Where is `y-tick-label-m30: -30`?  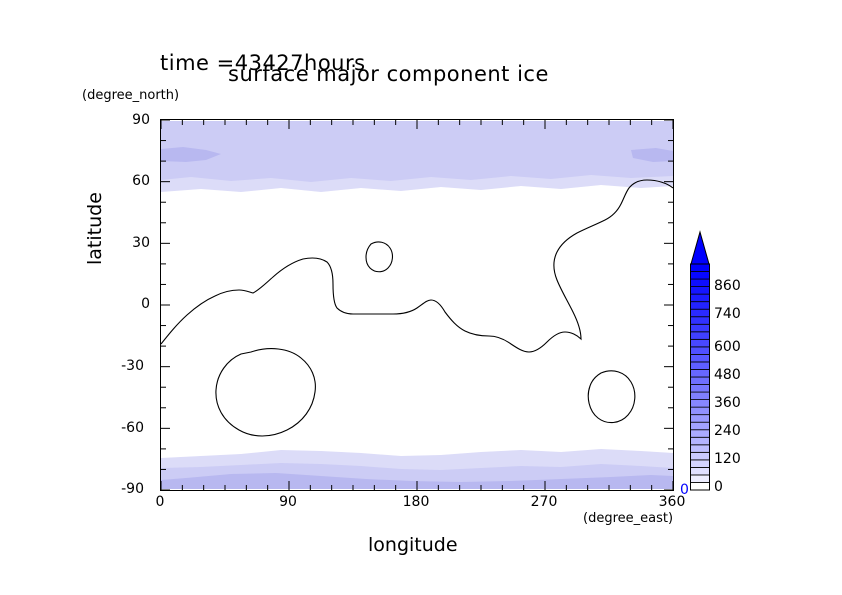 y-tick-label-m30: -30 is located at coordinates (132, 366).